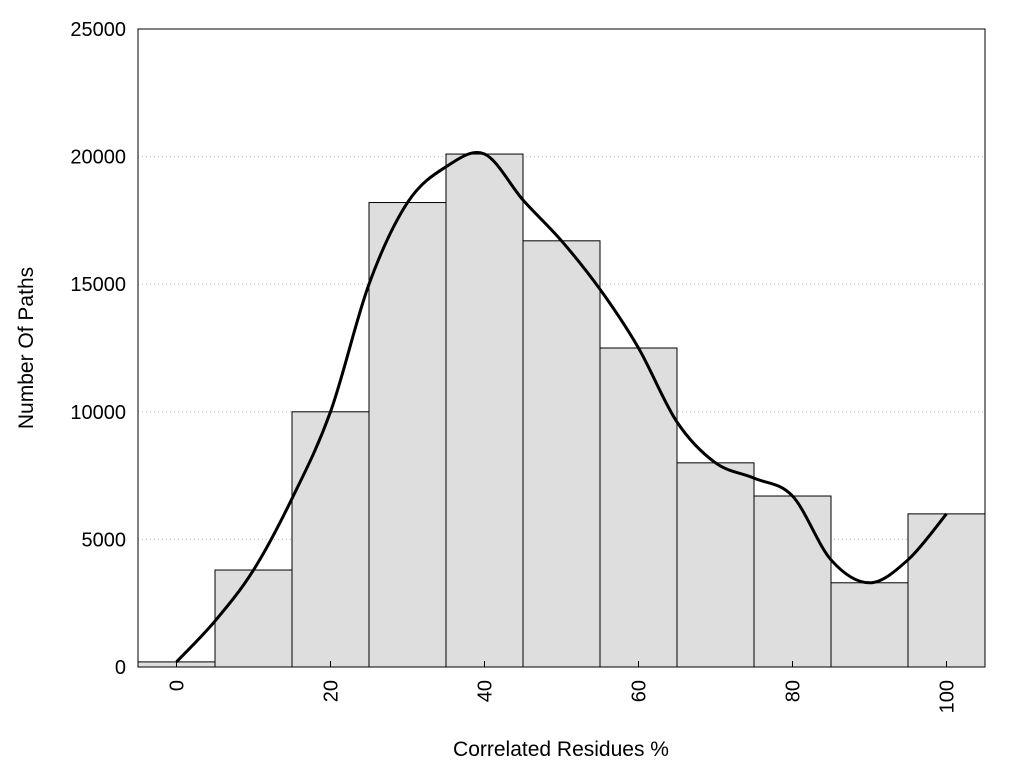  I want to click on x-tick-label-0: 0, so click(178, 685).